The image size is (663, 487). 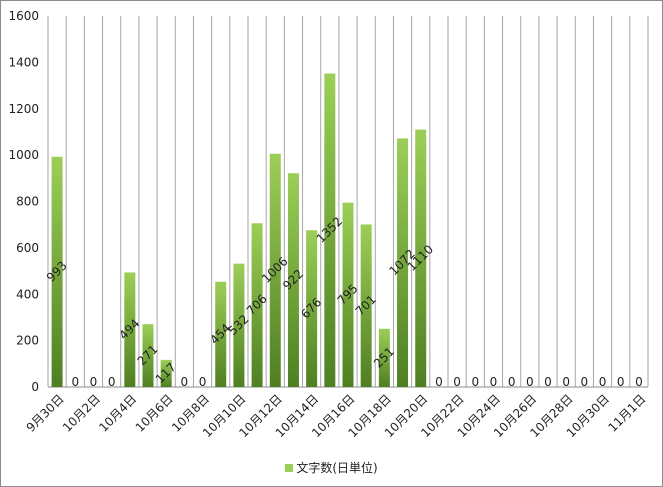 I want to click on x-tick-label: 9月30日, so click(x=45, y=413).